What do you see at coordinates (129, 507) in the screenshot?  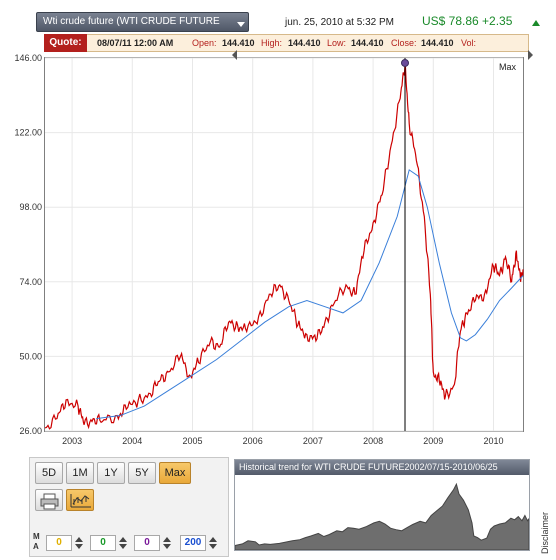 I see `chart-controls: 5D 1M 1Y 5Y Max M A 0 0 0 200` at bounding box center [129, 507].